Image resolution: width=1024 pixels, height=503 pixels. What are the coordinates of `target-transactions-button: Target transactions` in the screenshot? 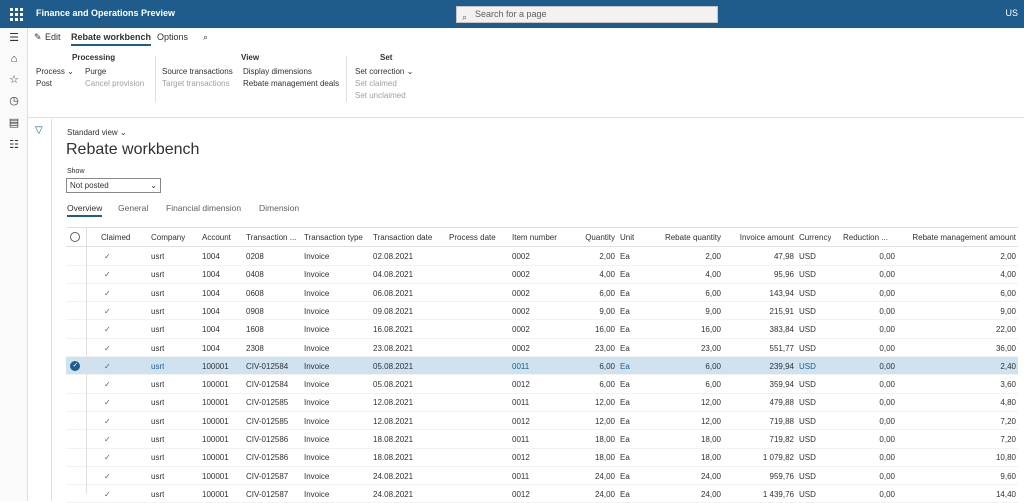 It's located at (196, 83).